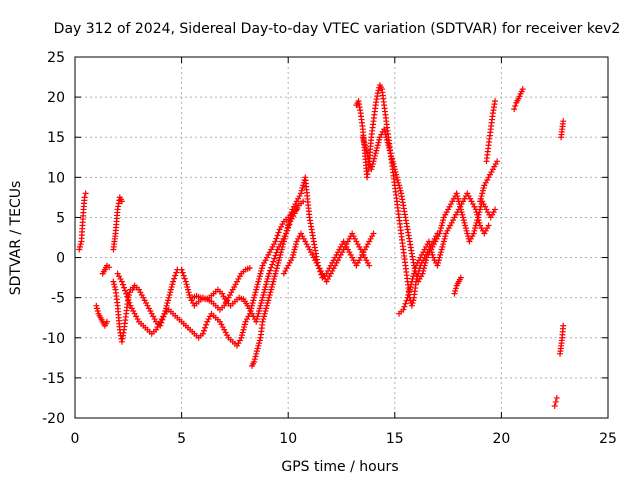 The image size is (640, 480). What do you see at coordinates (339, 467) in the screenshot?
I see `x-axis-title: GPS time / hours` at bounding box center [339, 467].